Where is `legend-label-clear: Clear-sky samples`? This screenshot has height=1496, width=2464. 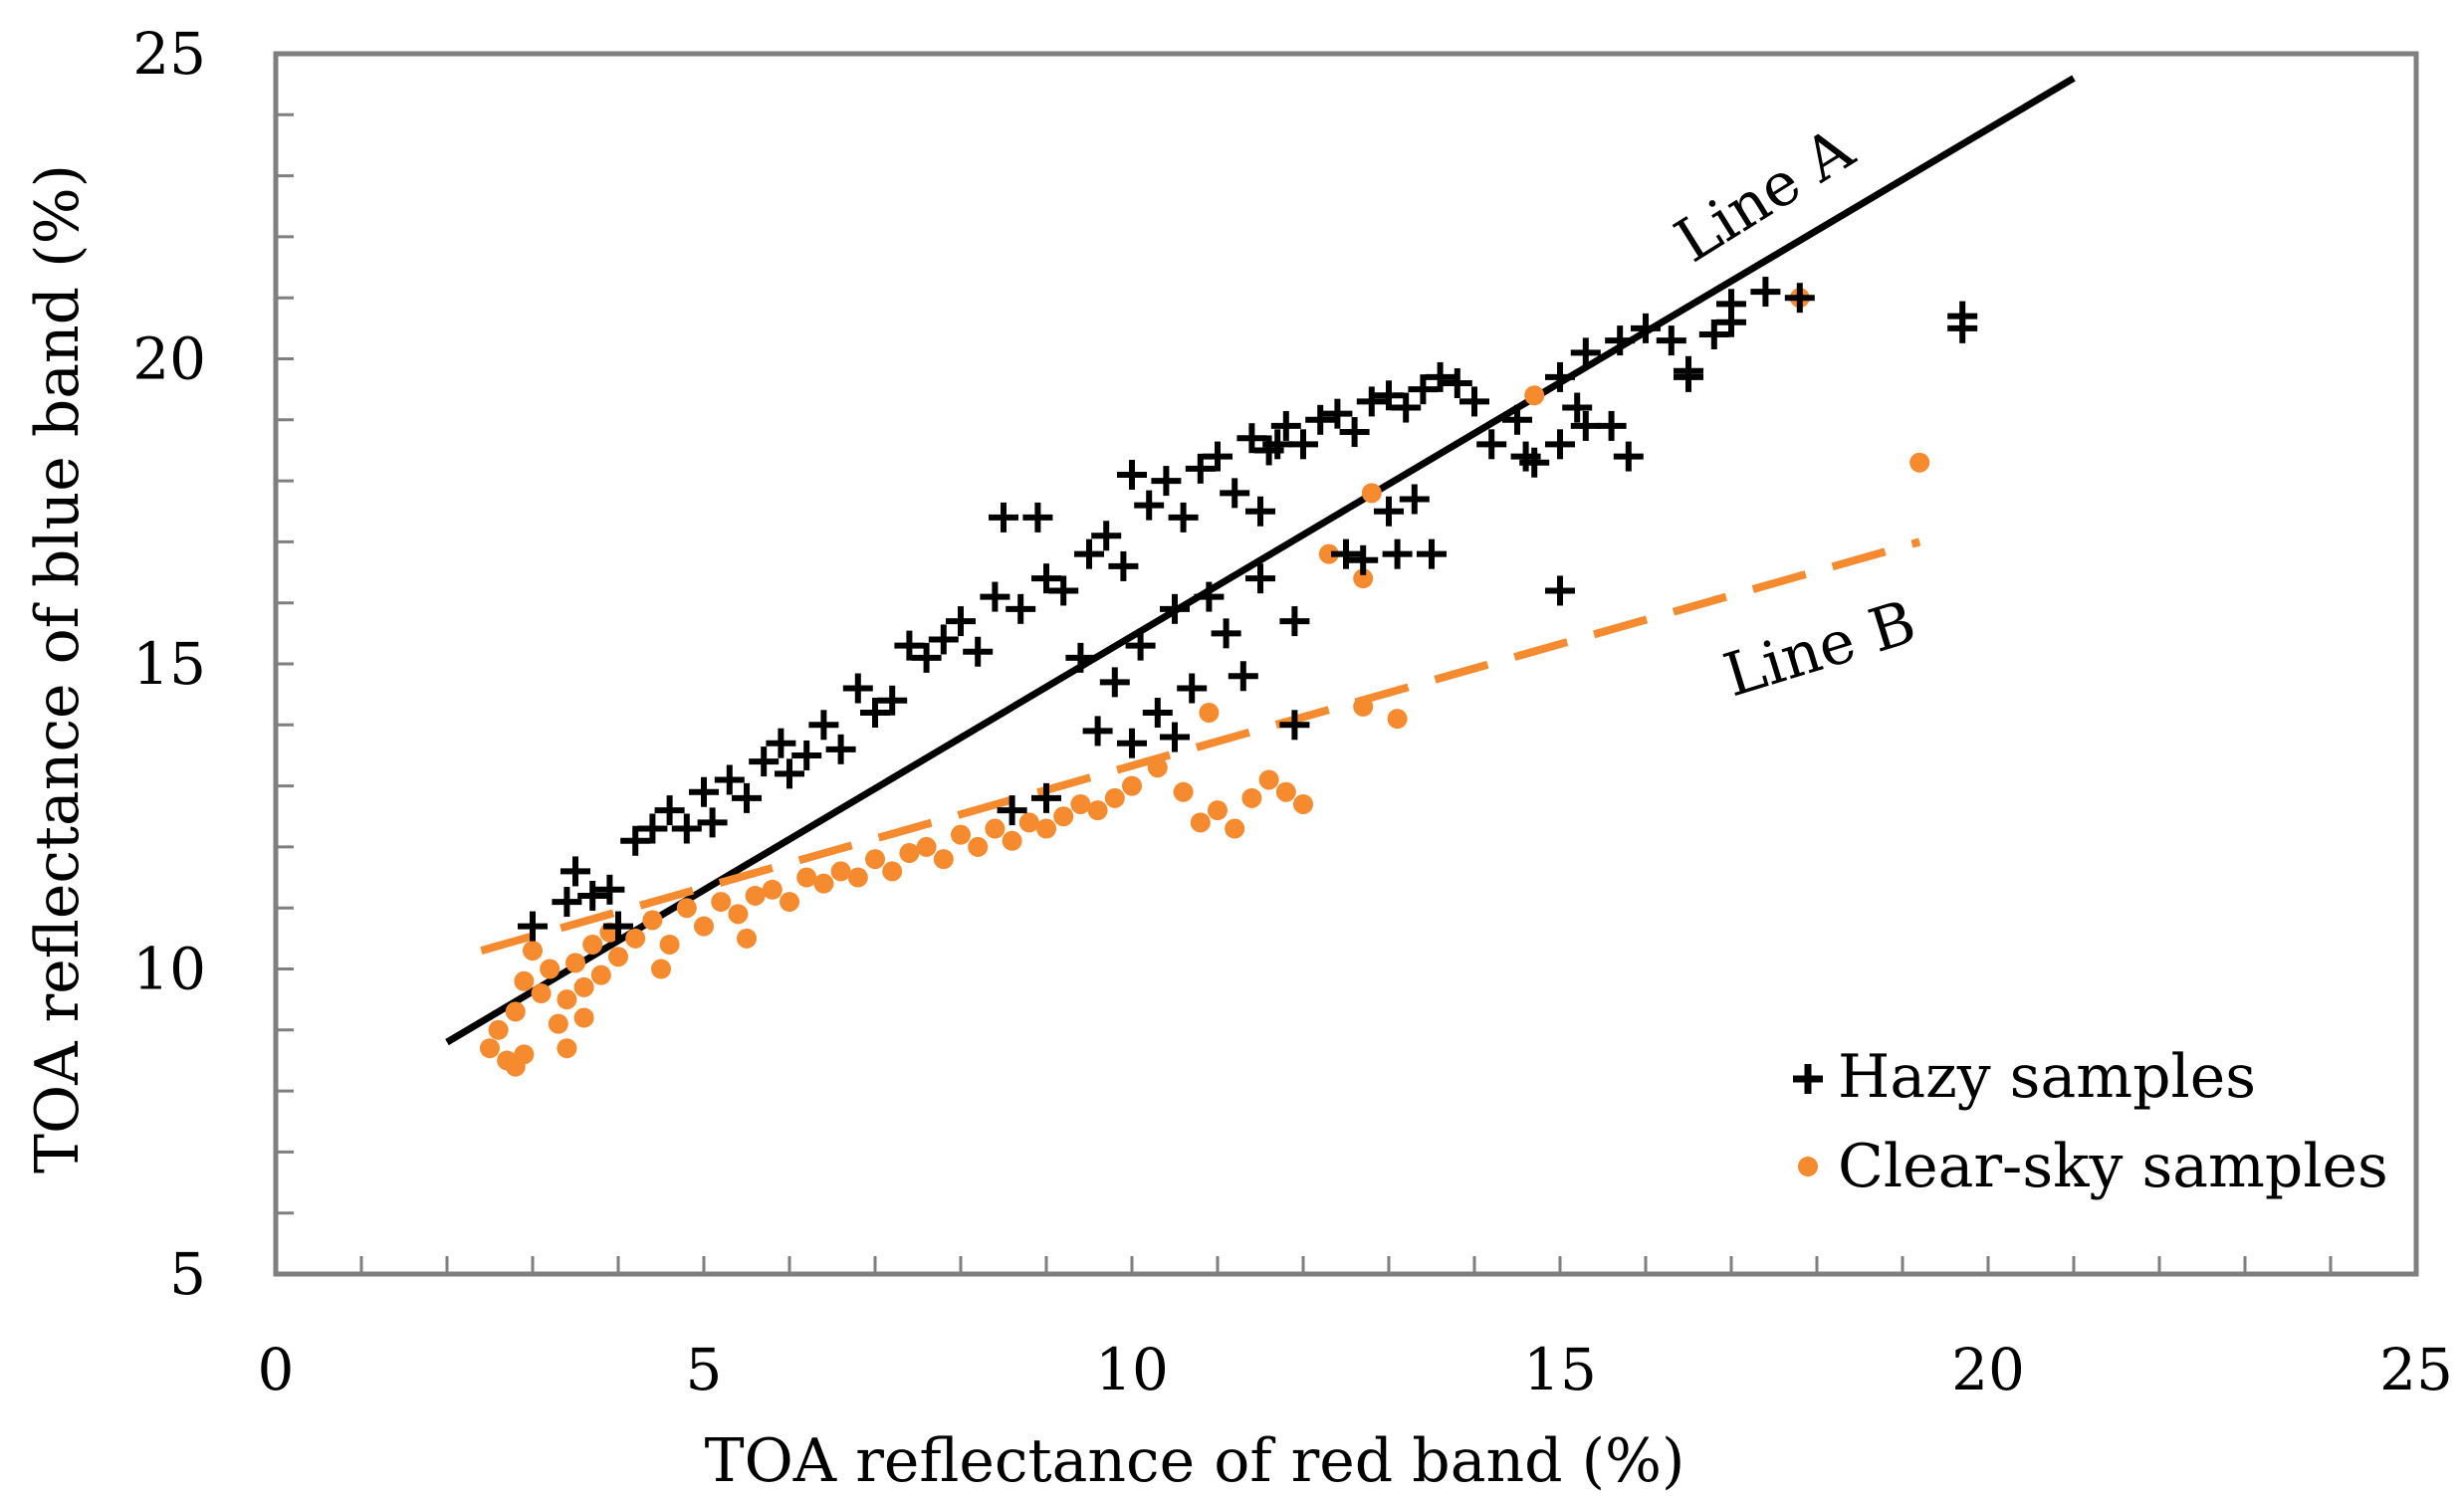 legend-label-clear: Clear-sky samples is located at coordinates (2113, 1166).